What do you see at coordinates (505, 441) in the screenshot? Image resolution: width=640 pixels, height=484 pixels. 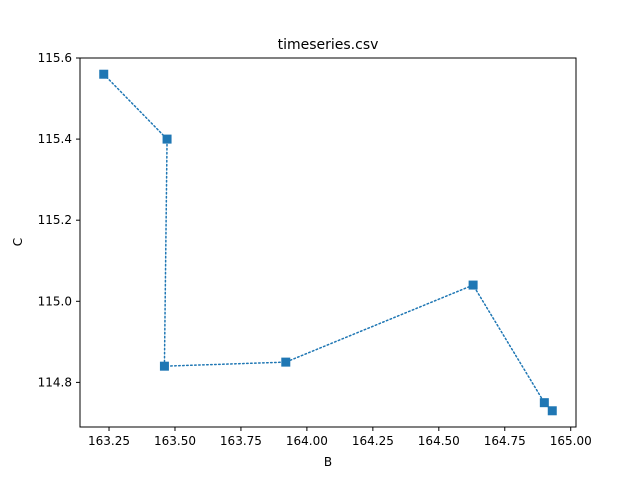 I see `x-tick-label: 164.75` at bounding box center [505, 441].